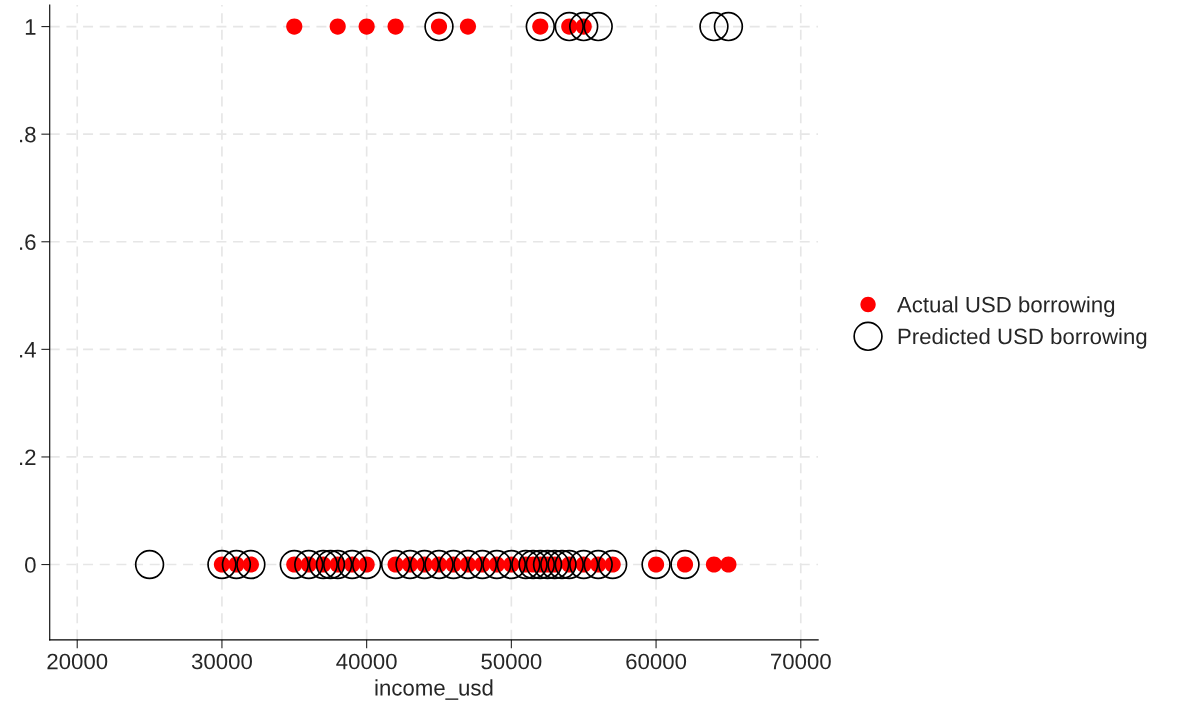  What do you see at coordinates (30, 27) in the screenshot?
I see `y-tick-label: 1` at bounding box center [30, 27].